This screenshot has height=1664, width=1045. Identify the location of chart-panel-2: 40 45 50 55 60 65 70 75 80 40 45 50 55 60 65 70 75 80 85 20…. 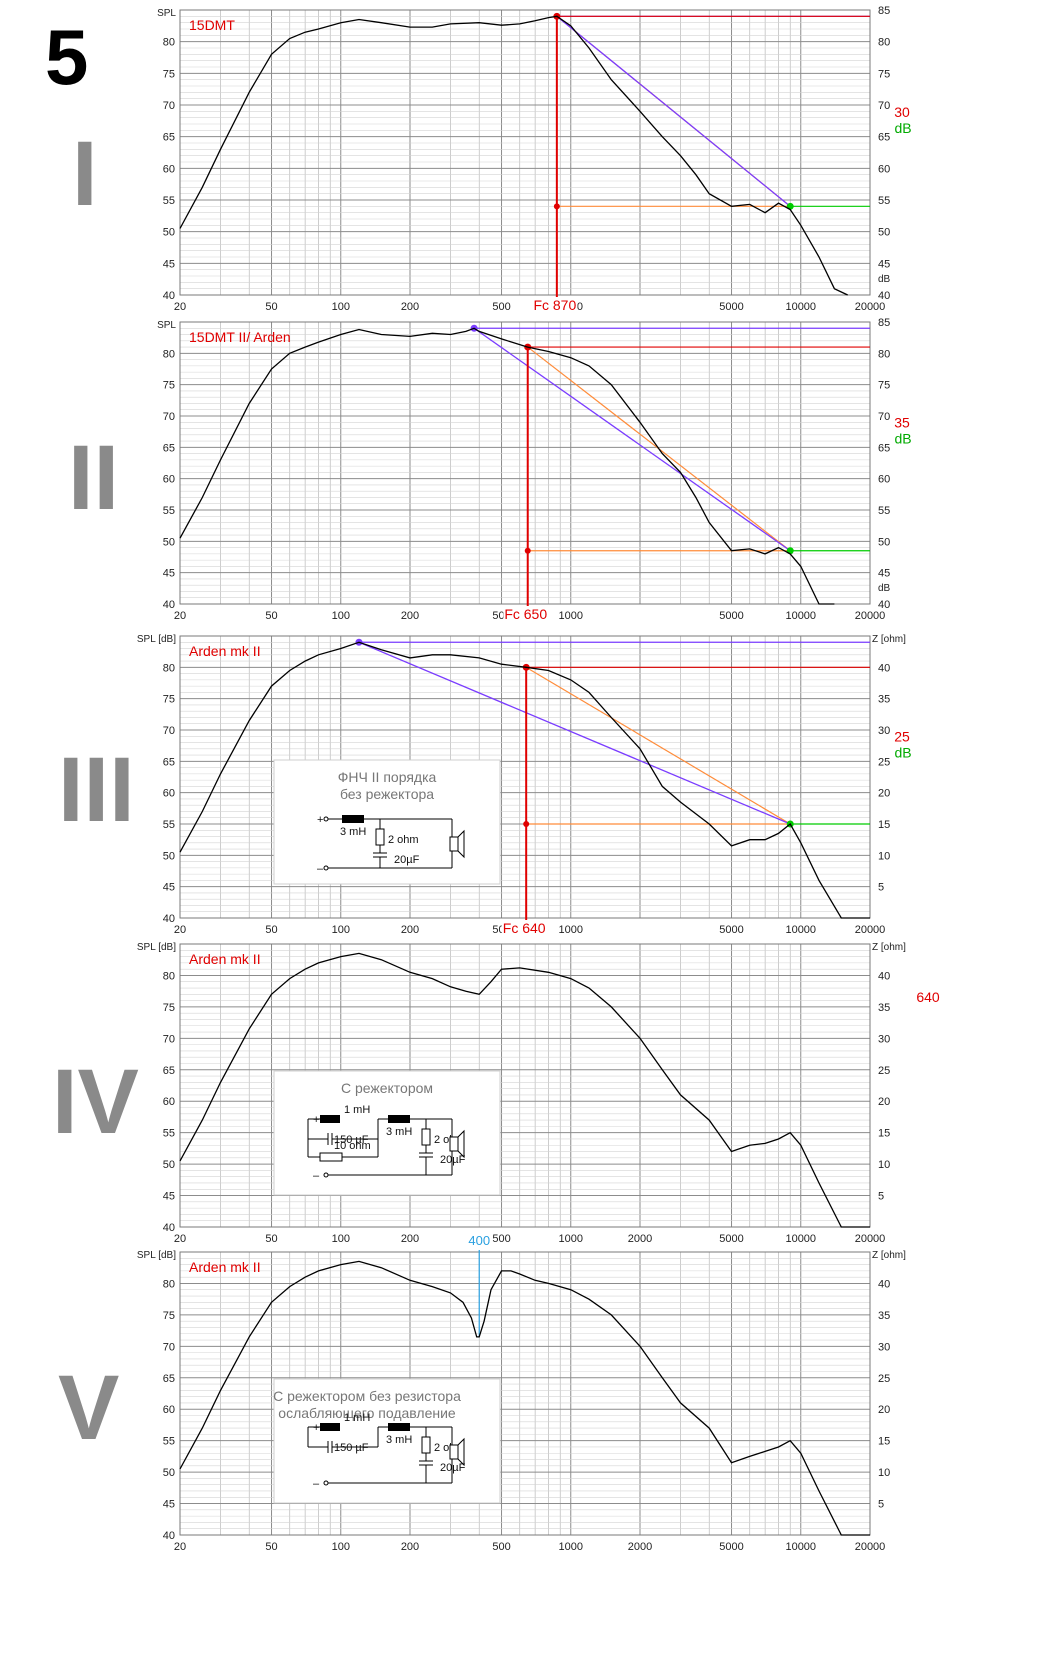
(534, 469).